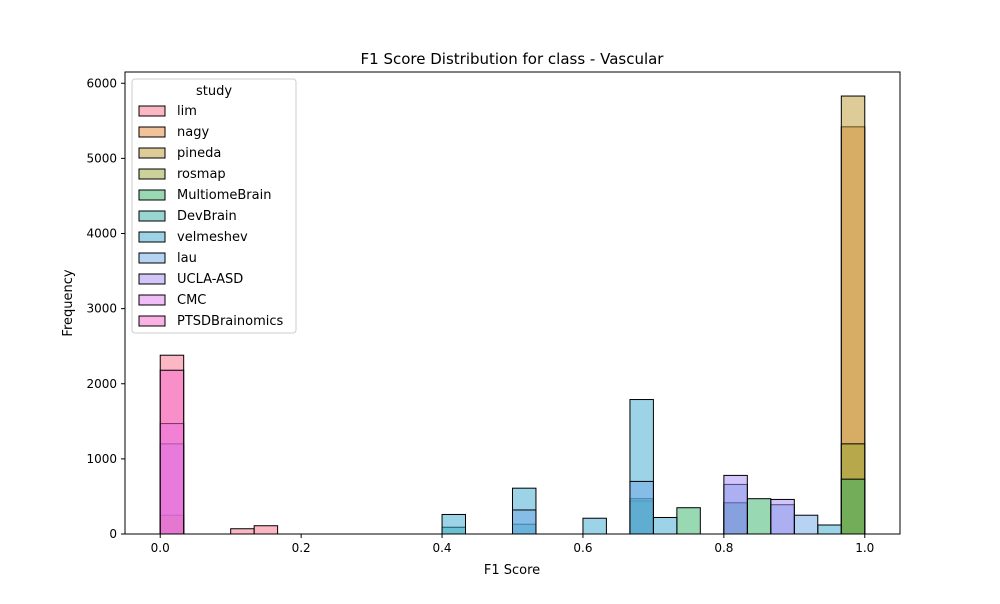 The height and width of the screenshot is (604, 1000). Describe the element at coordinates (512, 544) in the screenshot. I see `x-axis: 0.0 0.2 0.4 0.6 0.8 1.0` at that location.